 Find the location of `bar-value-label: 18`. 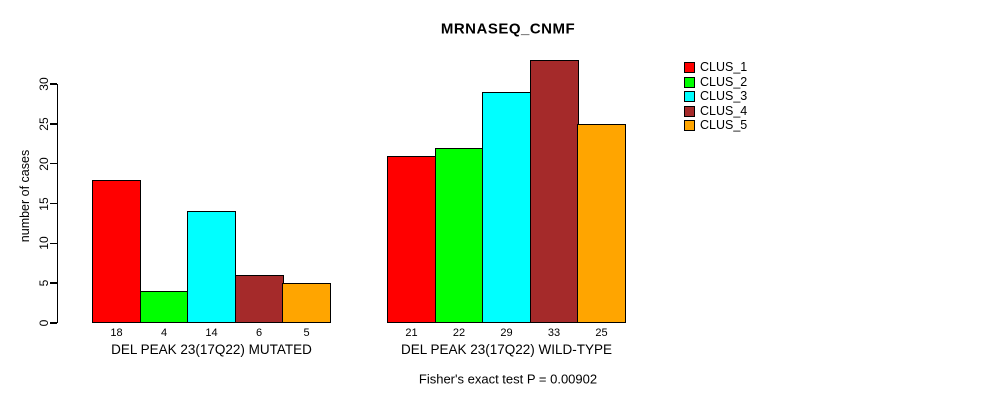

bar-value-label: 18 is located at coordinates (116, 333).